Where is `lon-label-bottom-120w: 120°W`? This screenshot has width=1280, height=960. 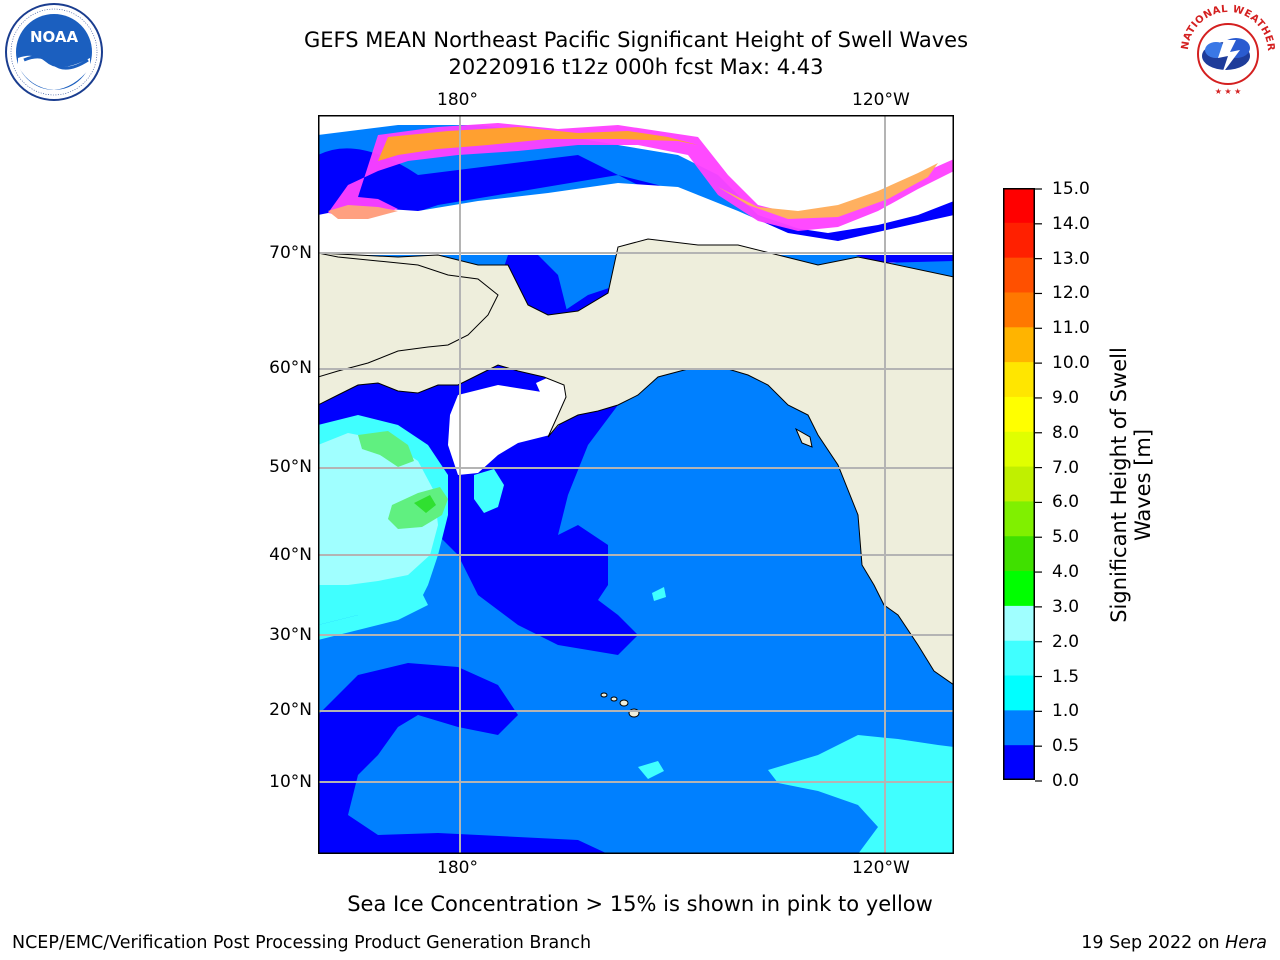 lon-label-bottom-120w: 120°W is located at coordinates (881, 868).